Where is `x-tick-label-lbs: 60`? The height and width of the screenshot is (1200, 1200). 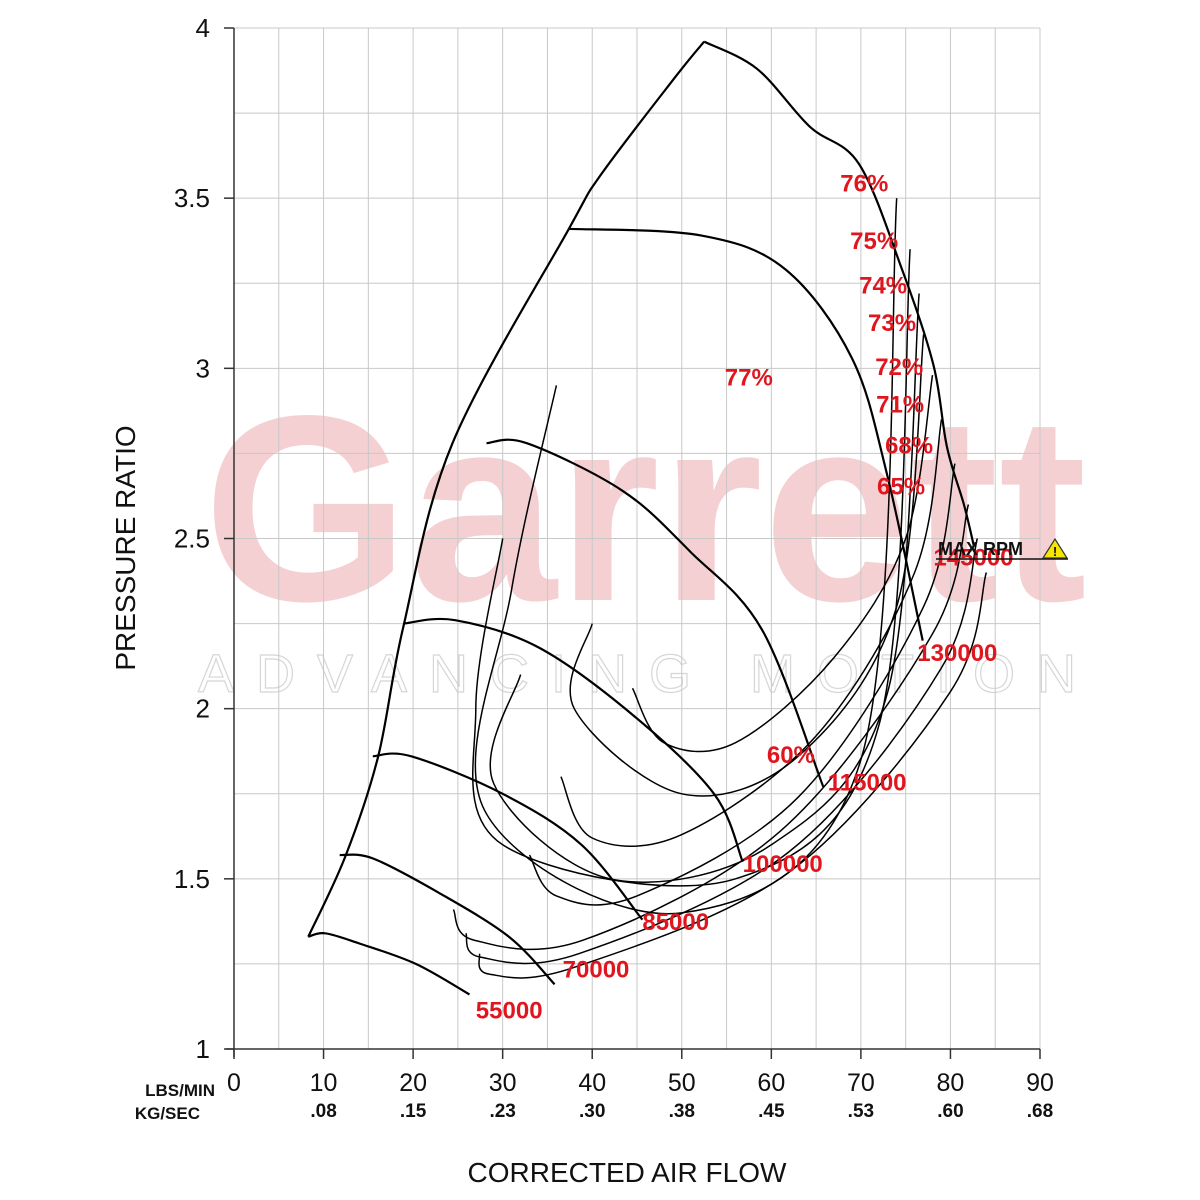
x-tick-label-lbs: 60 is located at coordinates (771, 1083).